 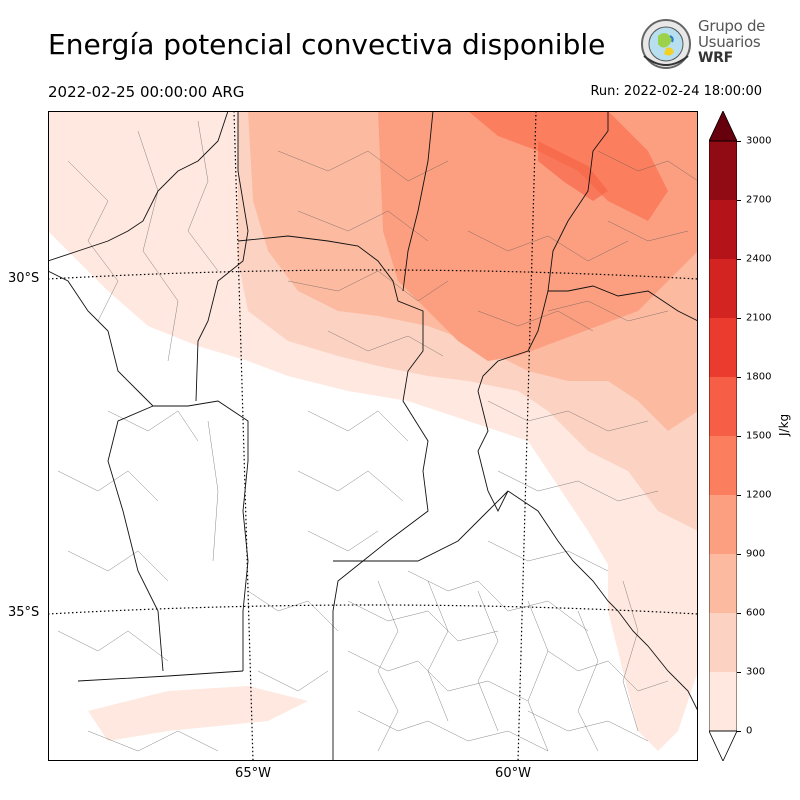 I want to click on lat-label-30s: 30°S, so click(x=24, y=278).